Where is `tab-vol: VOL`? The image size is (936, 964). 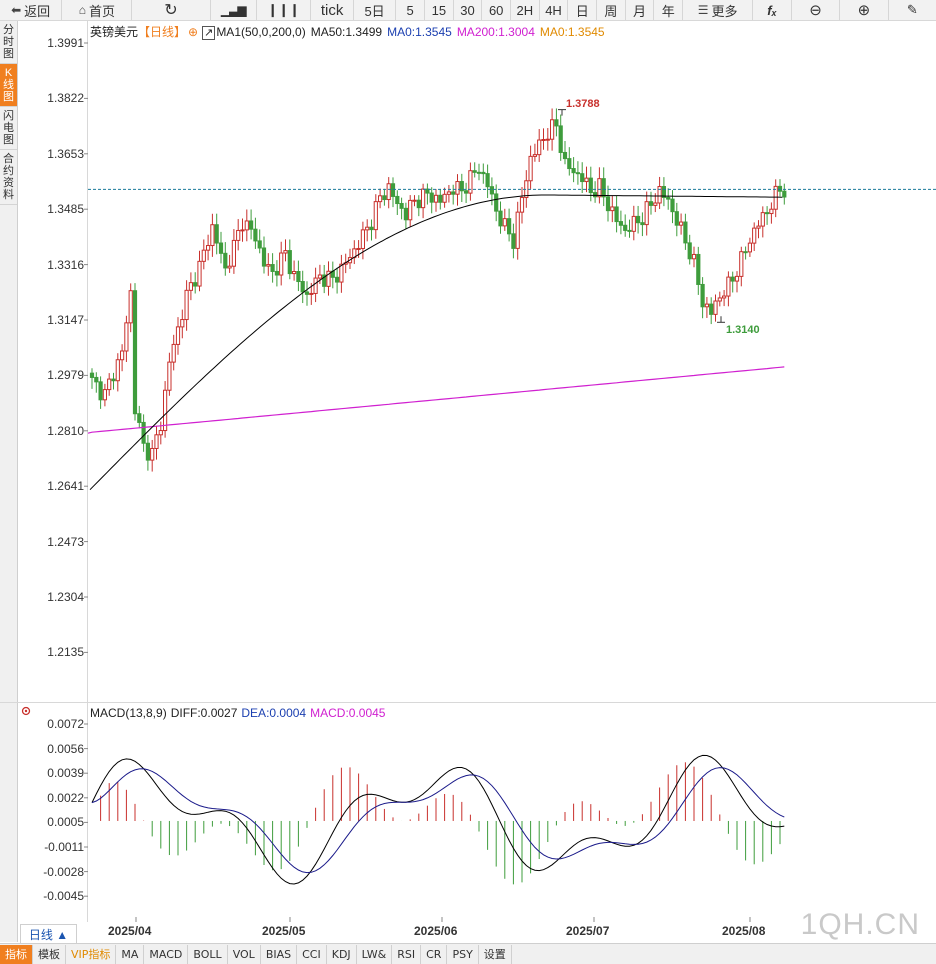 tab-vol: VOL is located at coordinates (244, 954).